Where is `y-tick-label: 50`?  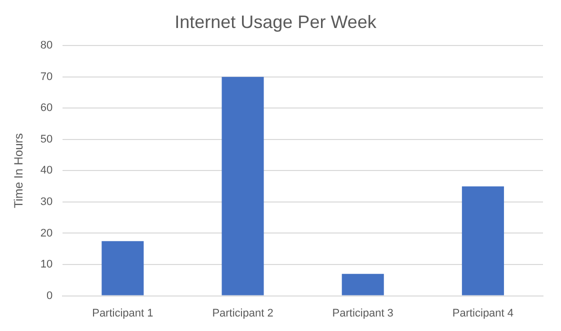
y-tick-label: 50 is located at coordinates (46, 139).